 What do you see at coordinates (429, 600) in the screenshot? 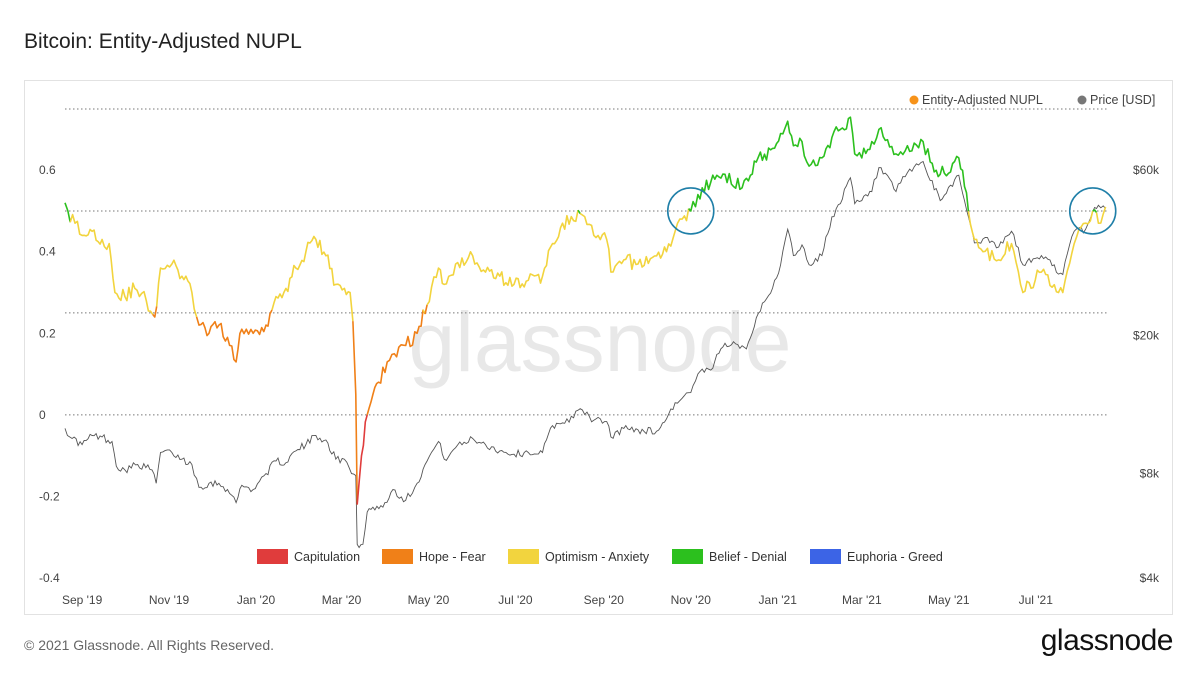
I see `x-tick-label: May '20` at bounding box center [429, 600].